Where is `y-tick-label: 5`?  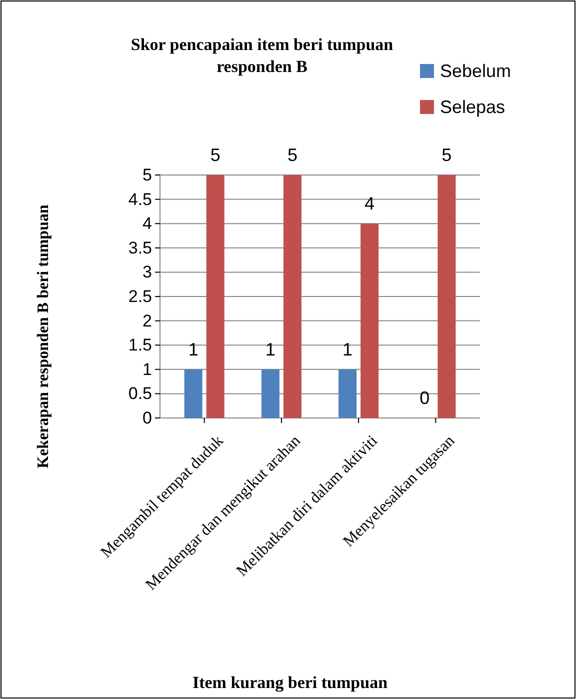
y-tick-label: 5 is located at coordinates (147, 174).